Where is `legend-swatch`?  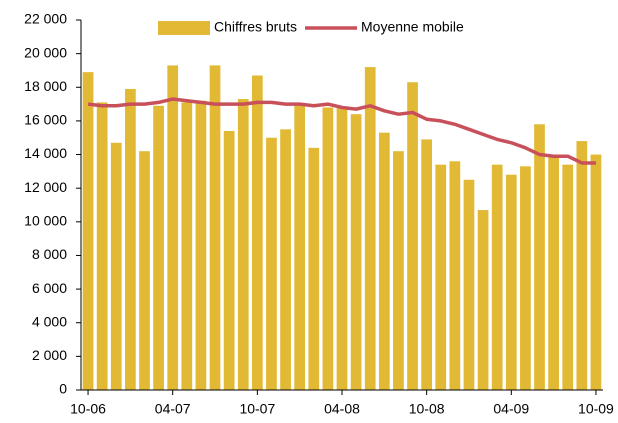 legend-swatch is located at coordinates (184, 28).